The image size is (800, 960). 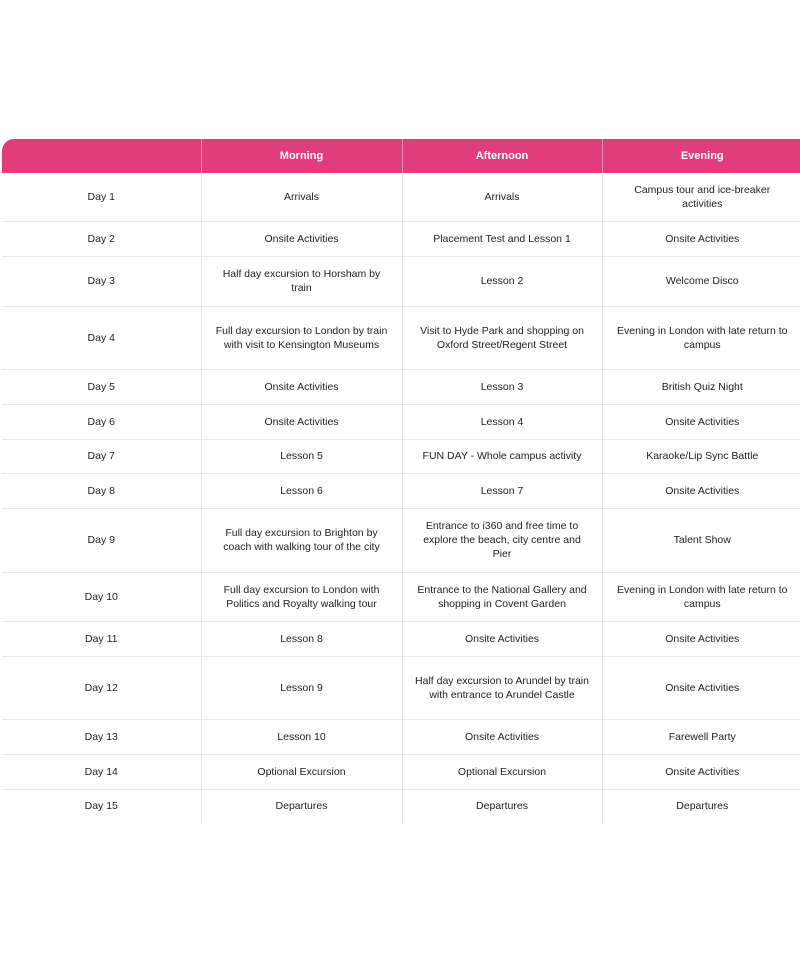 I want to click on evening-cell: Departures, so click(x=700, y=805).